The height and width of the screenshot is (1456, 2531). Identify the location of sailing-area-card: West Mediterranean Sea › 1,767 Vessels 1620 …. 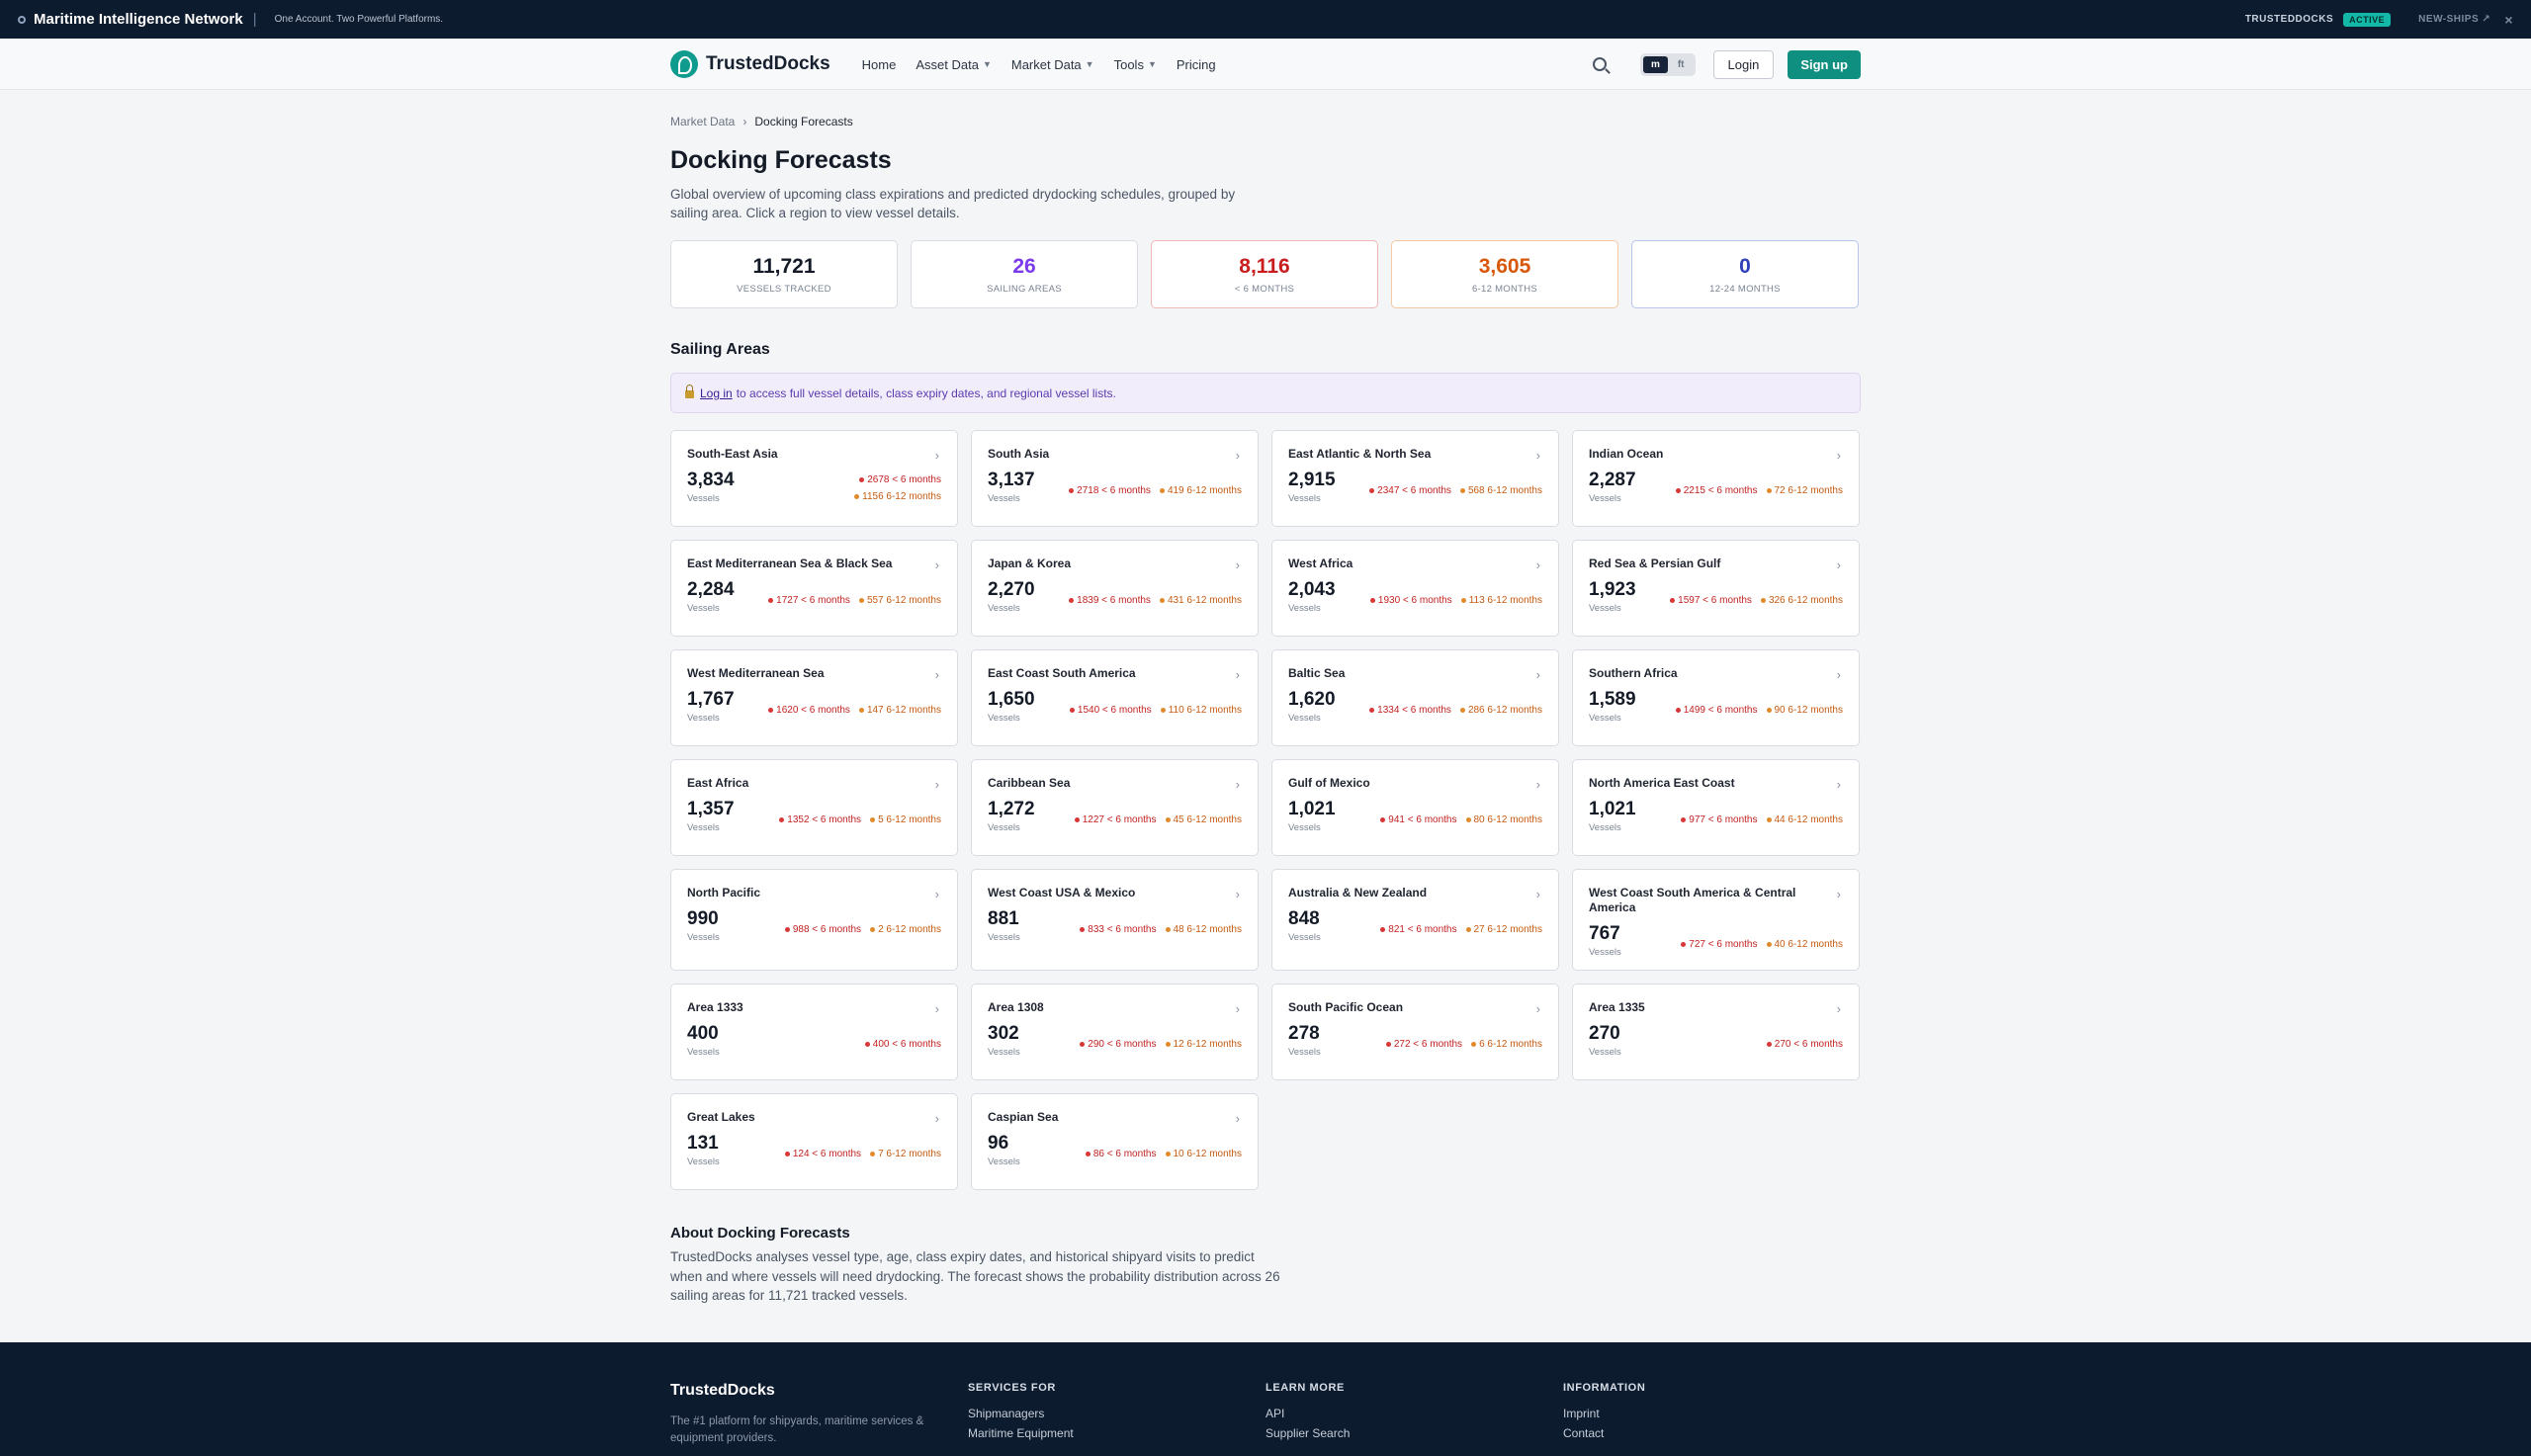
(814, 697).